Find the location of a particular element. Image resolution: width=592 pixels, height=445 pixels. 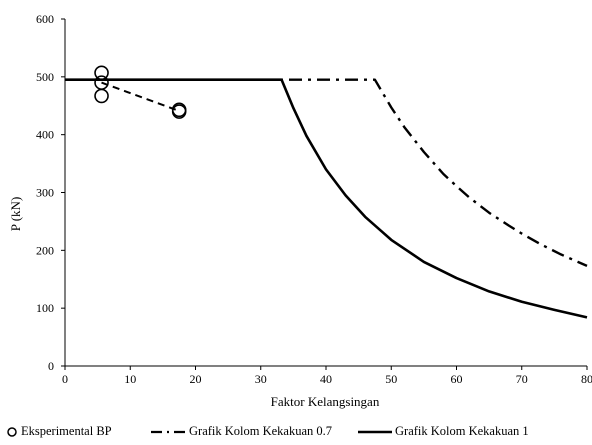

legend-solid-line is located at coordinates (375, 431).